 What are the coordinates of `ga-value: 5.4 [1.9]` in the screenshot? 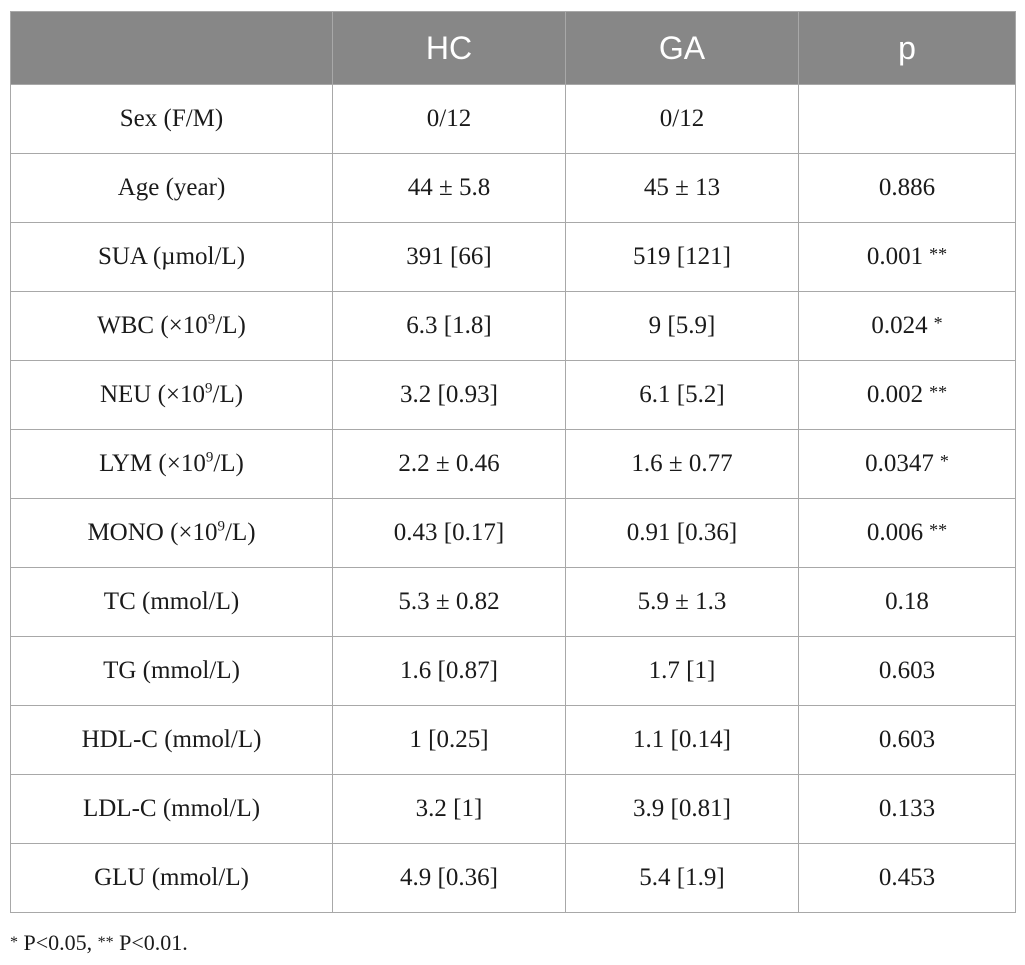 It's located at (682, 878).